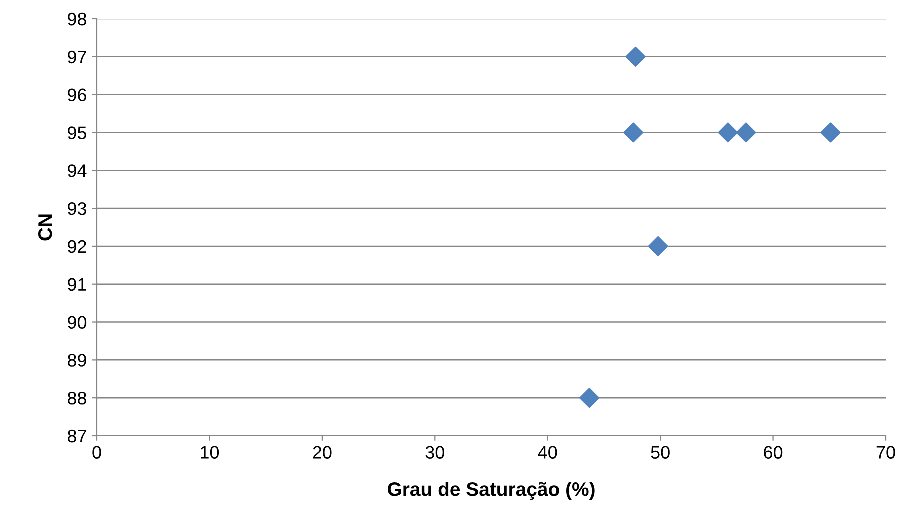  What do you see at coordinates (77, 398) in the screenshot?
I see `y-tick-label: 88` at bounding box center [77, 398].